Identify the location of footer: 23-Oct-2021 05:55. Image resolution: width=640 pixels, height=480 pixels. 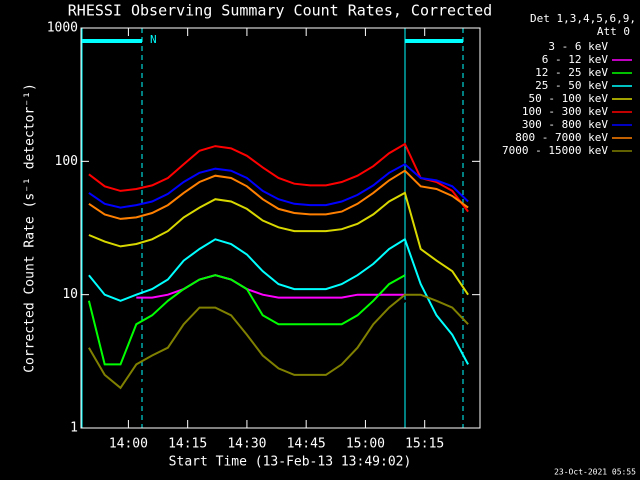
(595, 472).